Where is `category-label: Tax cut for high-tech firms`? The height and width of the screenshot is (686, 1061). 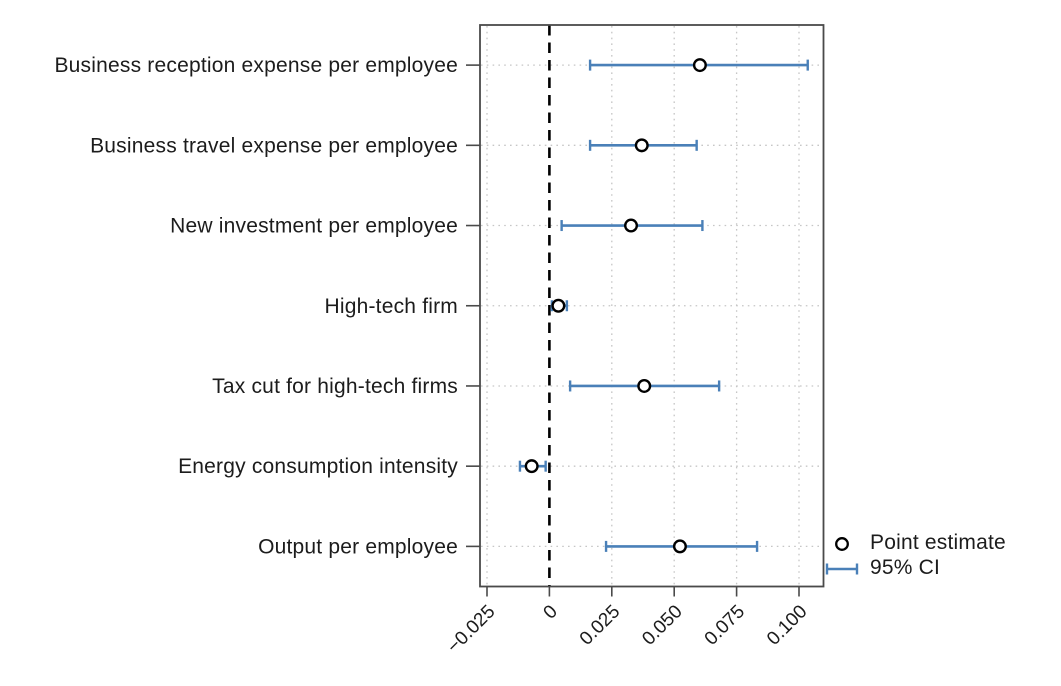 category-label: Tax cut for high-tech firms is located at coordinates (335, 386).